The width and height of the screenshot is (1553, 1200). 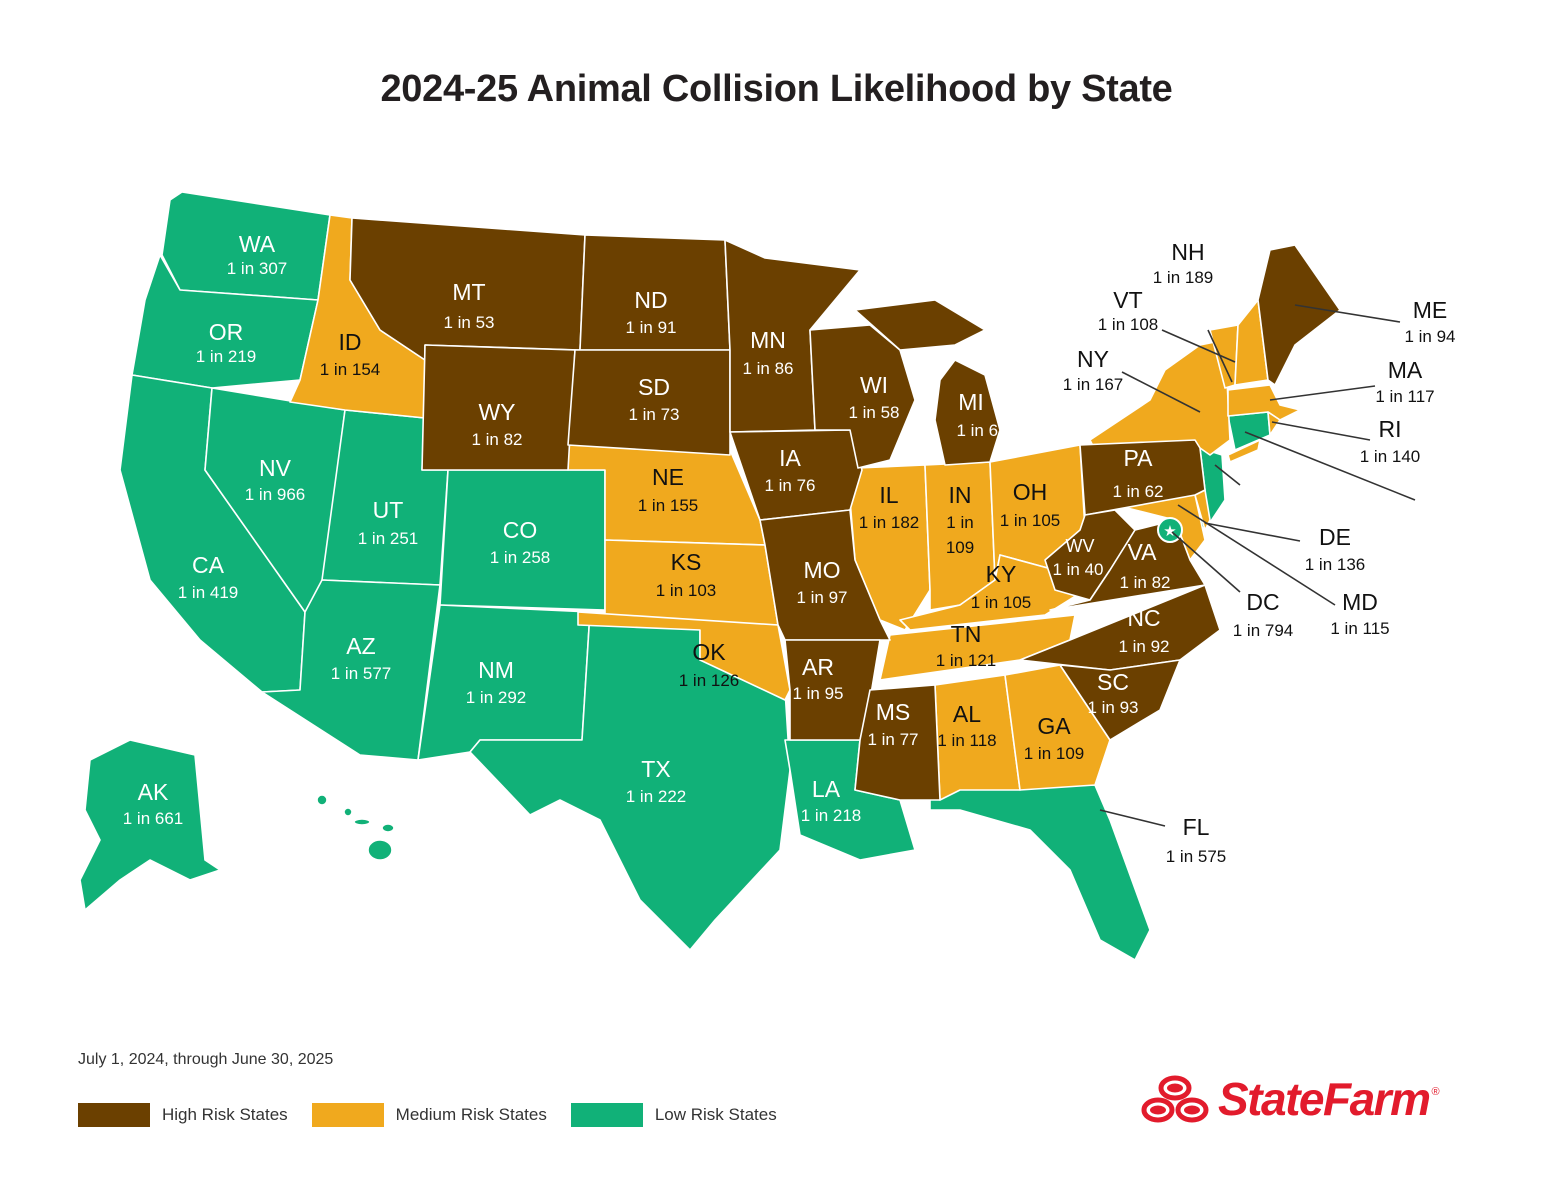 What do you see at coordinates (468, 292) in the screenshot?
I see `label-MT: MT` at bounding box center [468, 292].